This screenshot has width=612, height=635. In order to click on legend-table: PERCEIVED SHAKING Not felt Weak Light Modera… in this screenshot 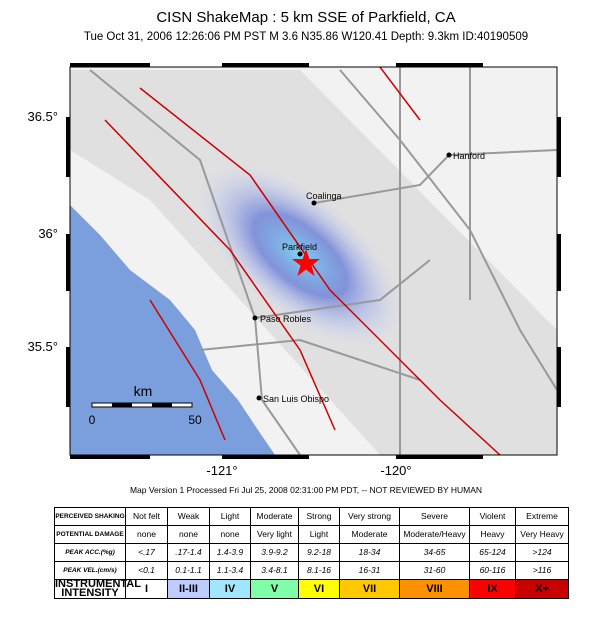, I will do `click(311, 553)`.